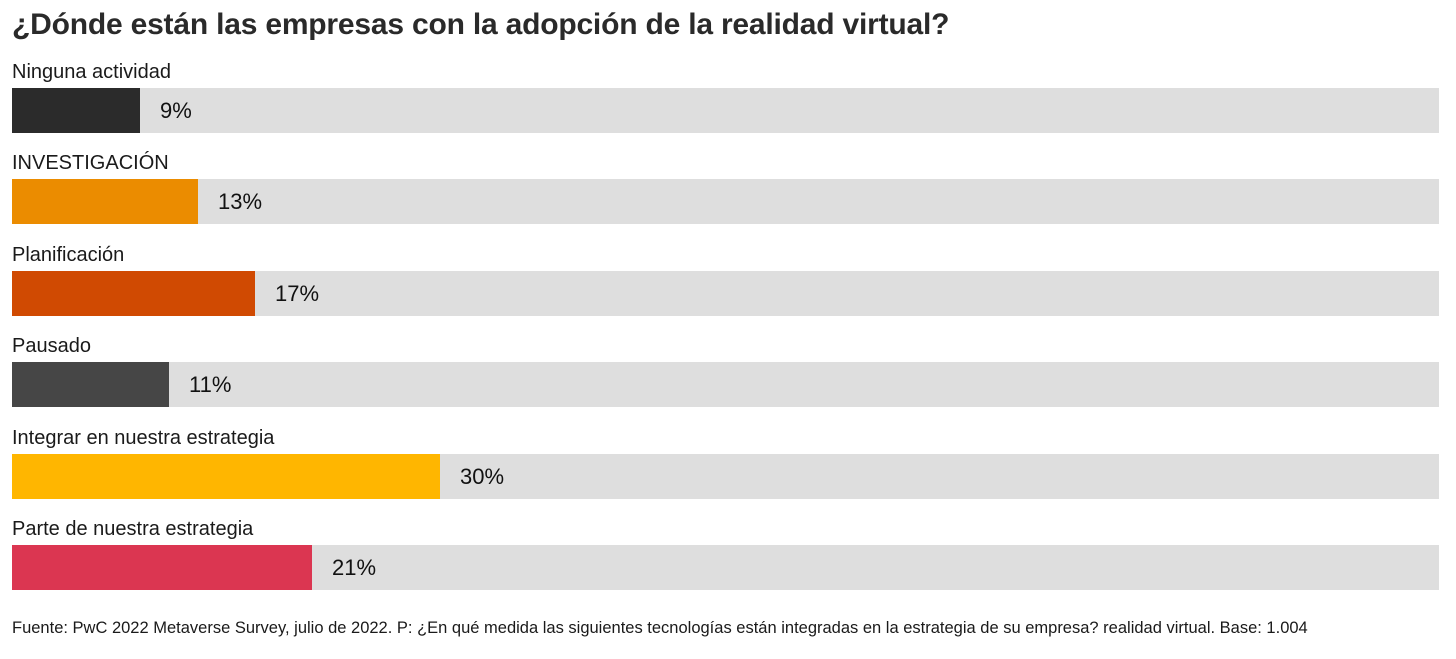 This screenshot has width=1456, height=659. I want to click on bar-row: Pausado 11%, so click(725, 378).